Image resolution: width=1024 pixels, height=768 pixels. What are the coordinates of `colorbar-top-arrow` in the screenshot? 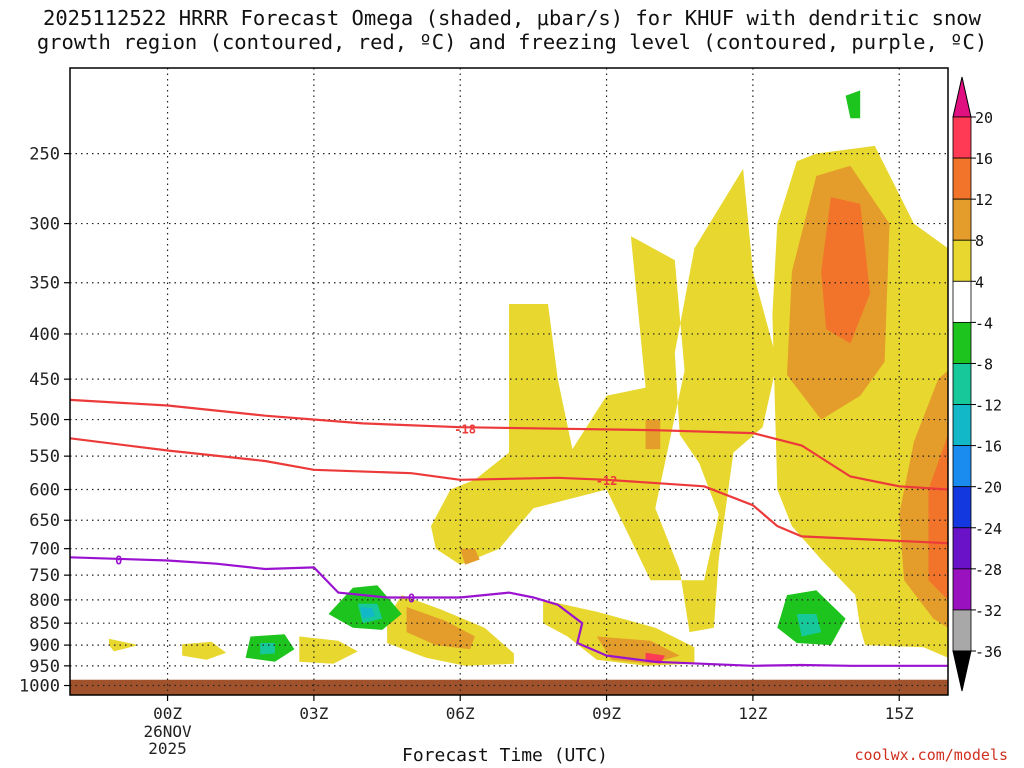 It's located at (962, 97).